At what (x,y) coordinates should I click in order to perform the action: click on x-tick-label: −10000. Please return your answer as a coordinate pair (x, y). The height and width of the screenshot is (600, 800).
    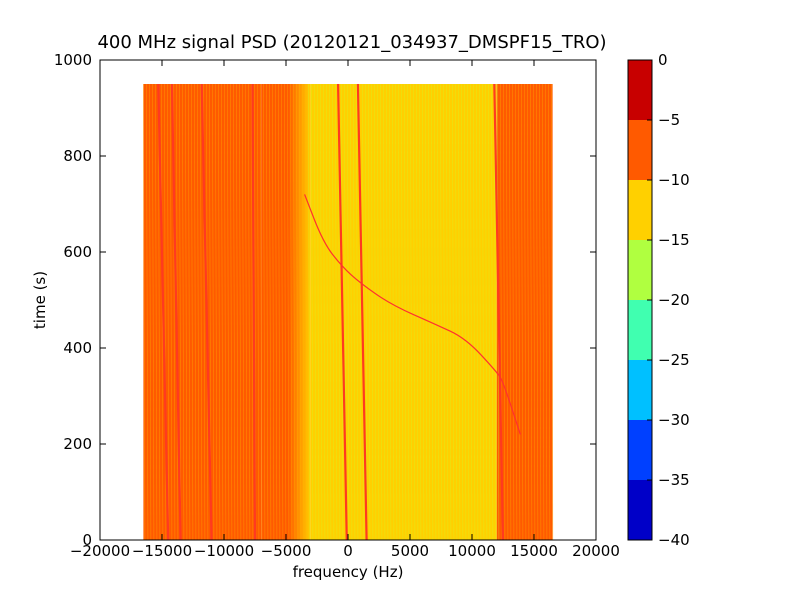
    Looking at the image, I should click on (224, 551).